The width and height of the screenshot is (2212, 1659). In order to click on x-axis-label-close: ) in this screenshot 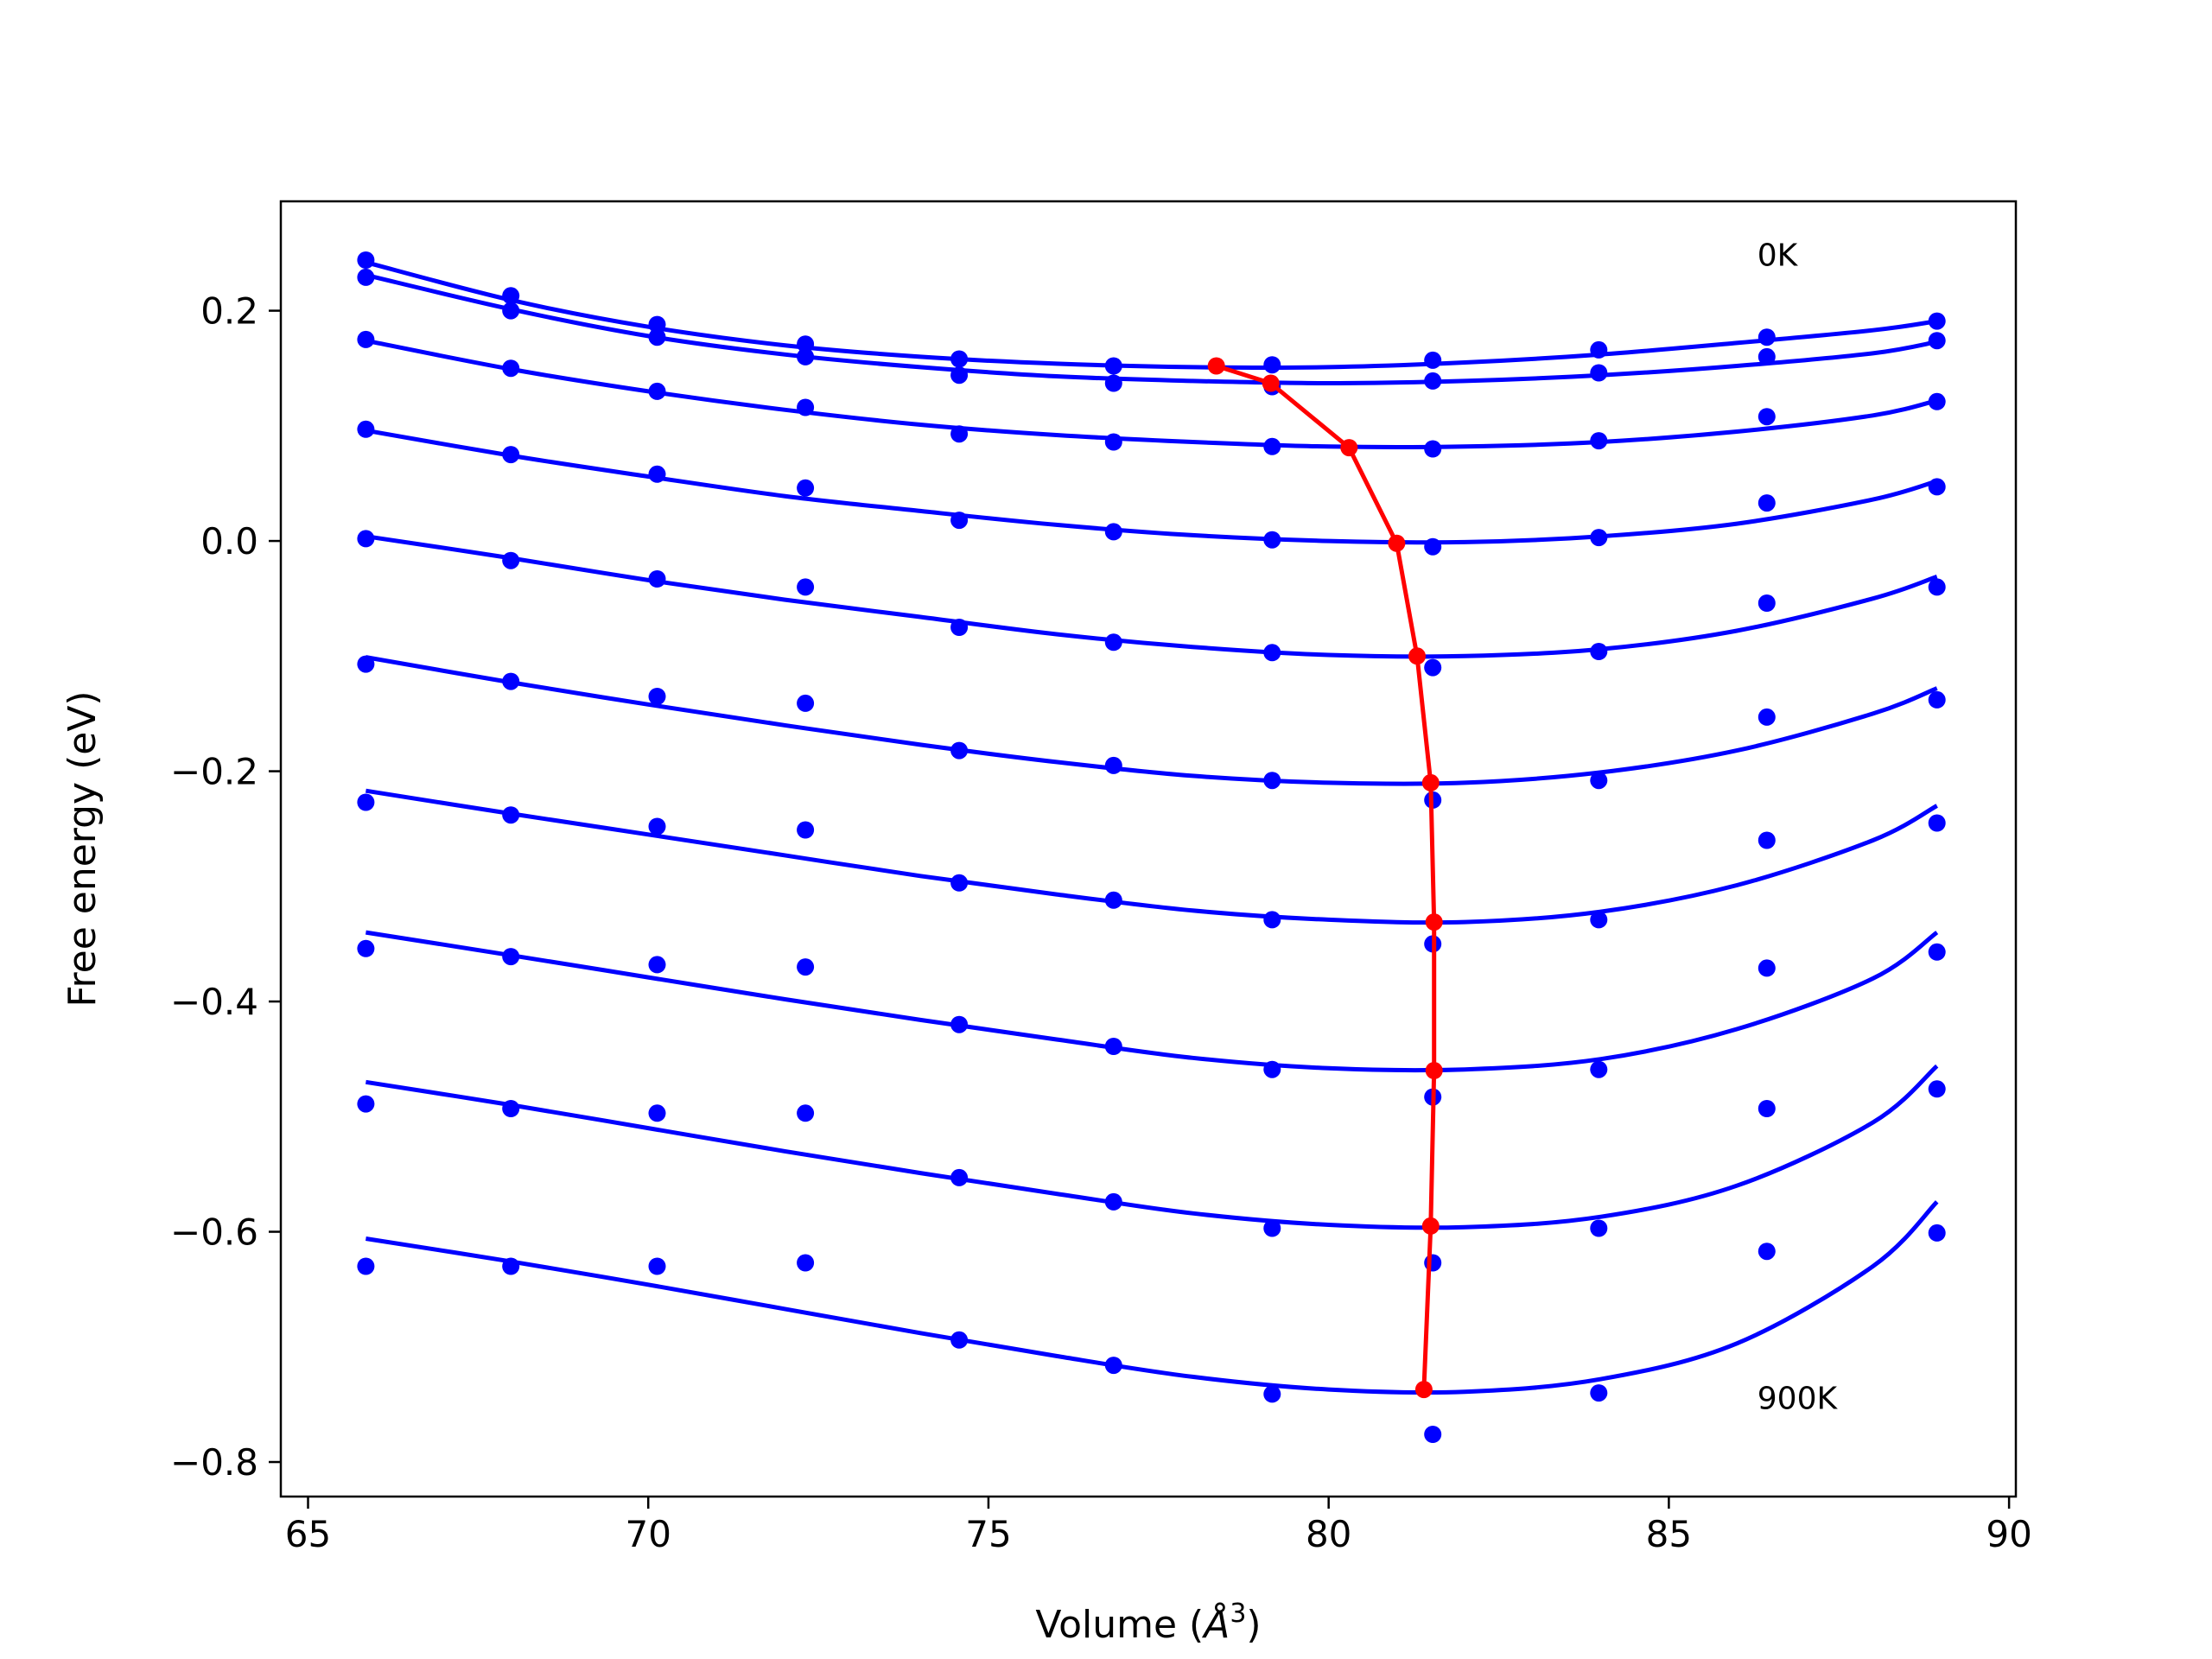, I will do `click(1253, 1625)`.